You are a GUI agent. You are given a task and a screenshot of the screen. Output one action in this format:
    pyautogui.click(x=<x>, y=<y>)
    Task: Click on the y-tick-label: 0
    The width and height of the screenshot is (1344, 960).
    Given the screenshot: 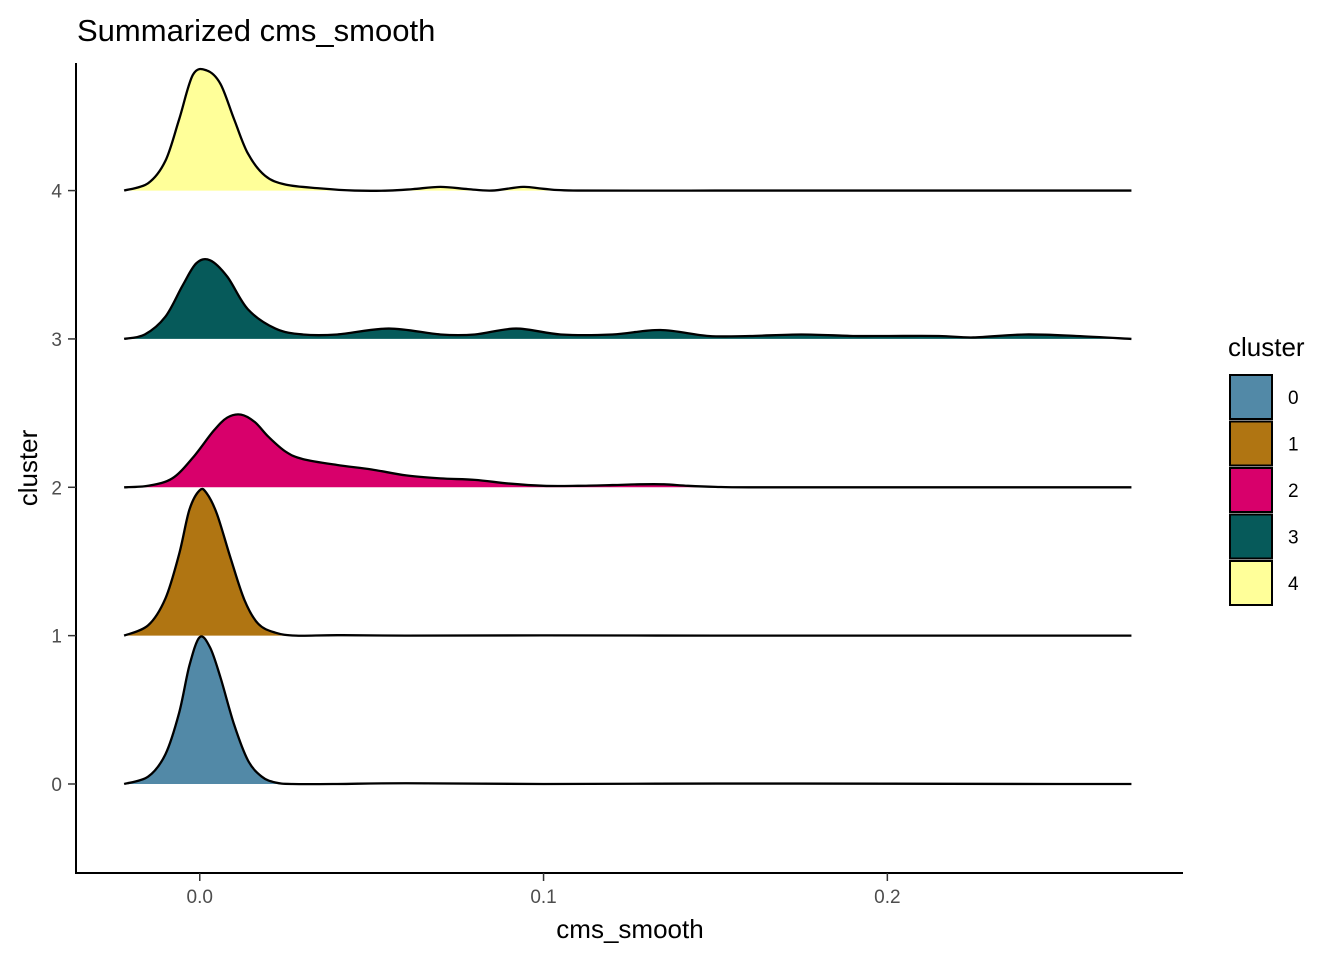 What is the action you would take?
    pyautogui.click(x=56, y=785)
    